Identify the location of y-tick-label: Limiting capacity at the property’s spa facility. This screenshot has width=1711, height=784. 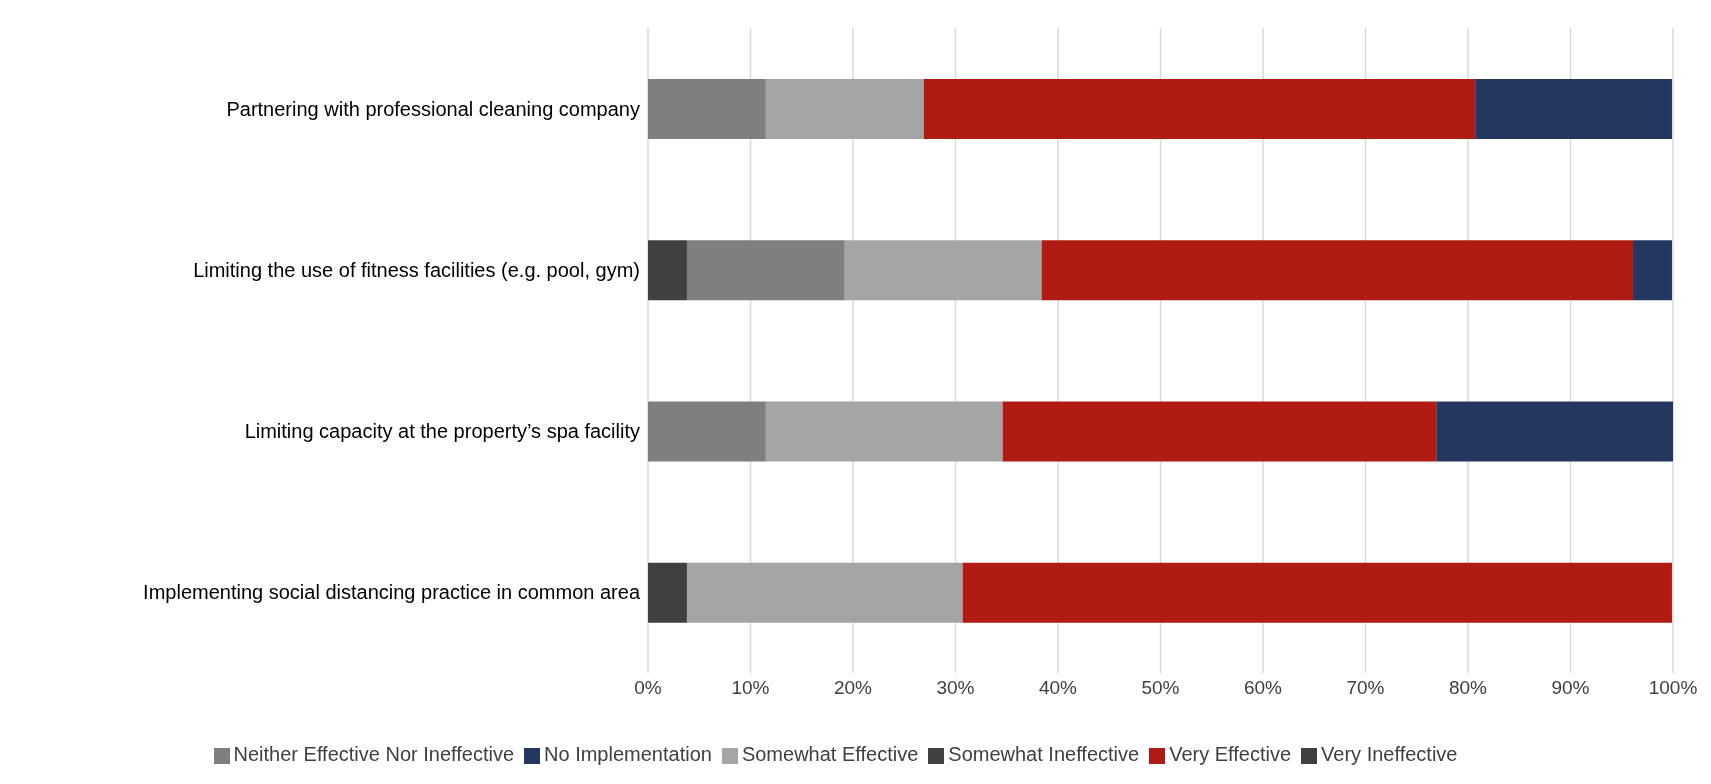
(442, 431).